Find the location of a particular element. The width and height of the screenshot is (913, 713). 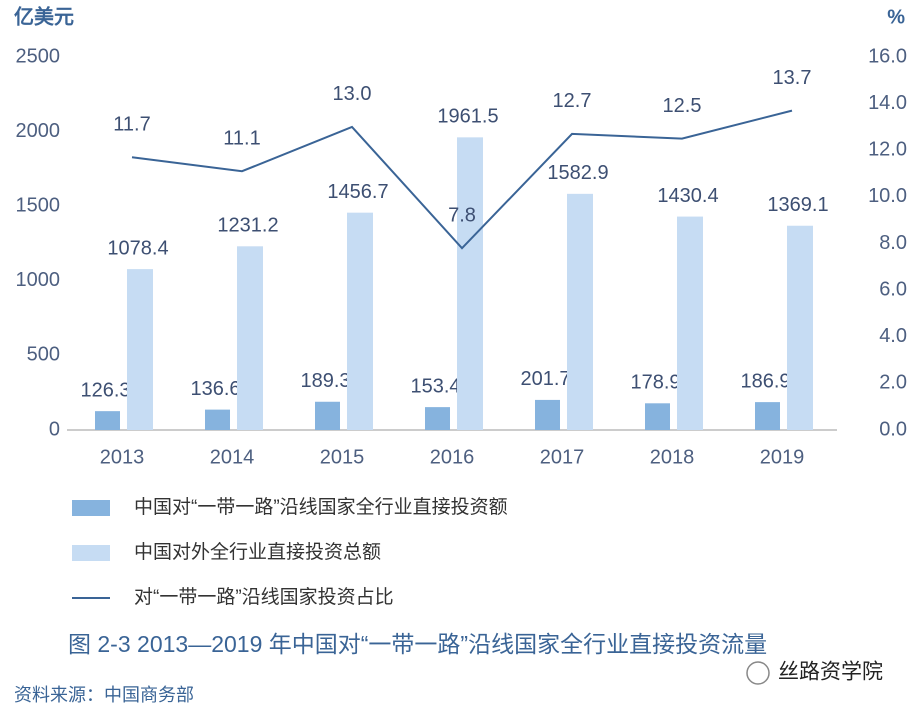

value-label: 186.9 is located at coordinates (765, 381).